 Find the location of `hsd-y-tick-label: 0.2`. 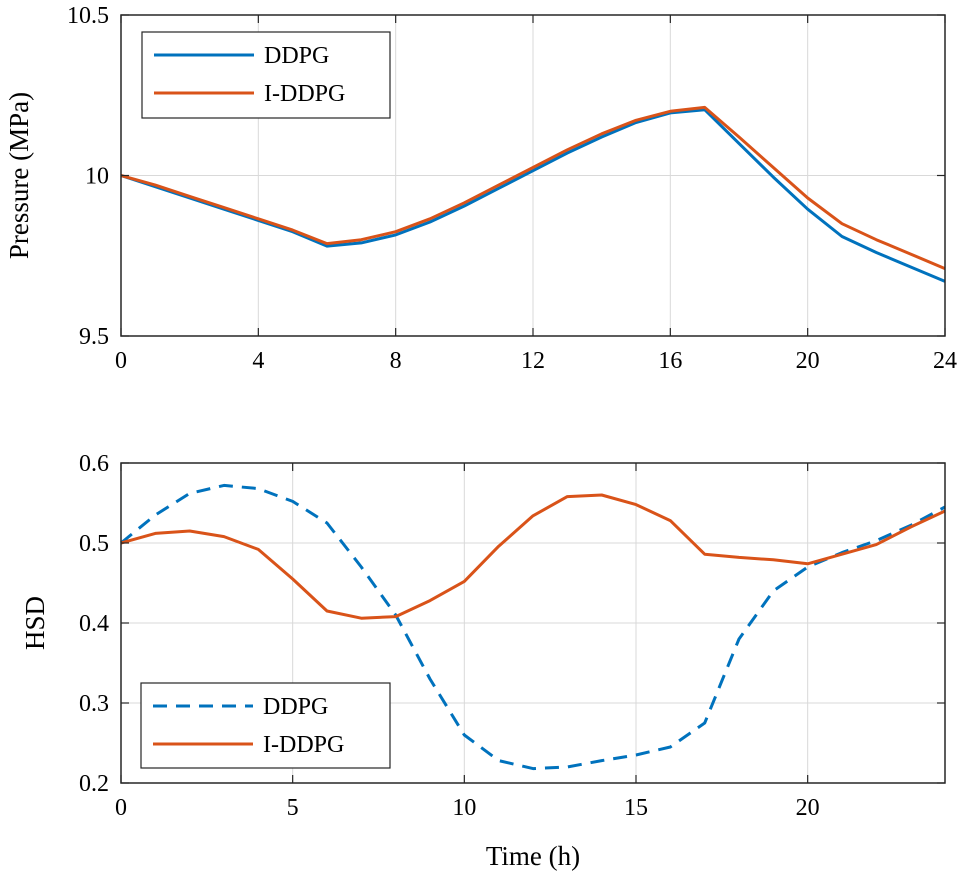

hsd-y-tick-label: 0.2 is located at coordinates (94, 784).